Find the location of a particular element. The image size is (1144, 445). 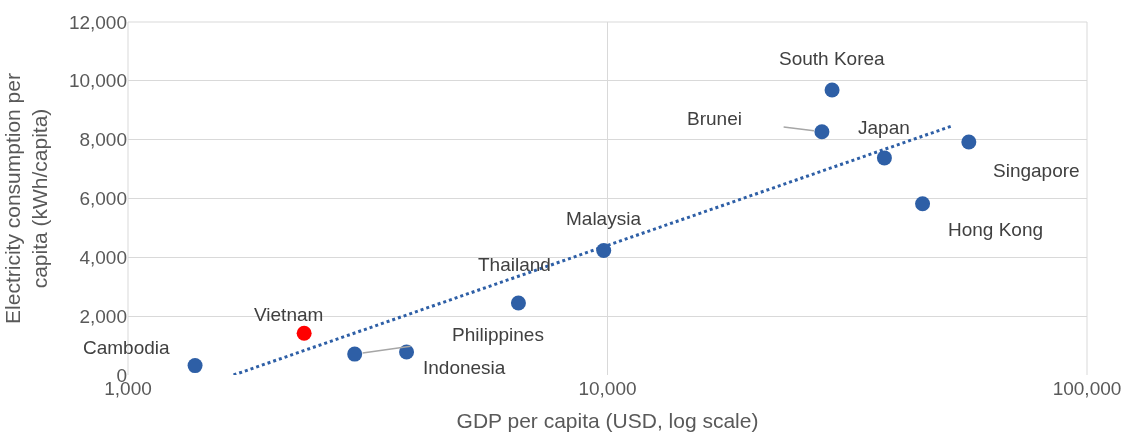

annotation: Philippines is located at coordinates (498, 334).